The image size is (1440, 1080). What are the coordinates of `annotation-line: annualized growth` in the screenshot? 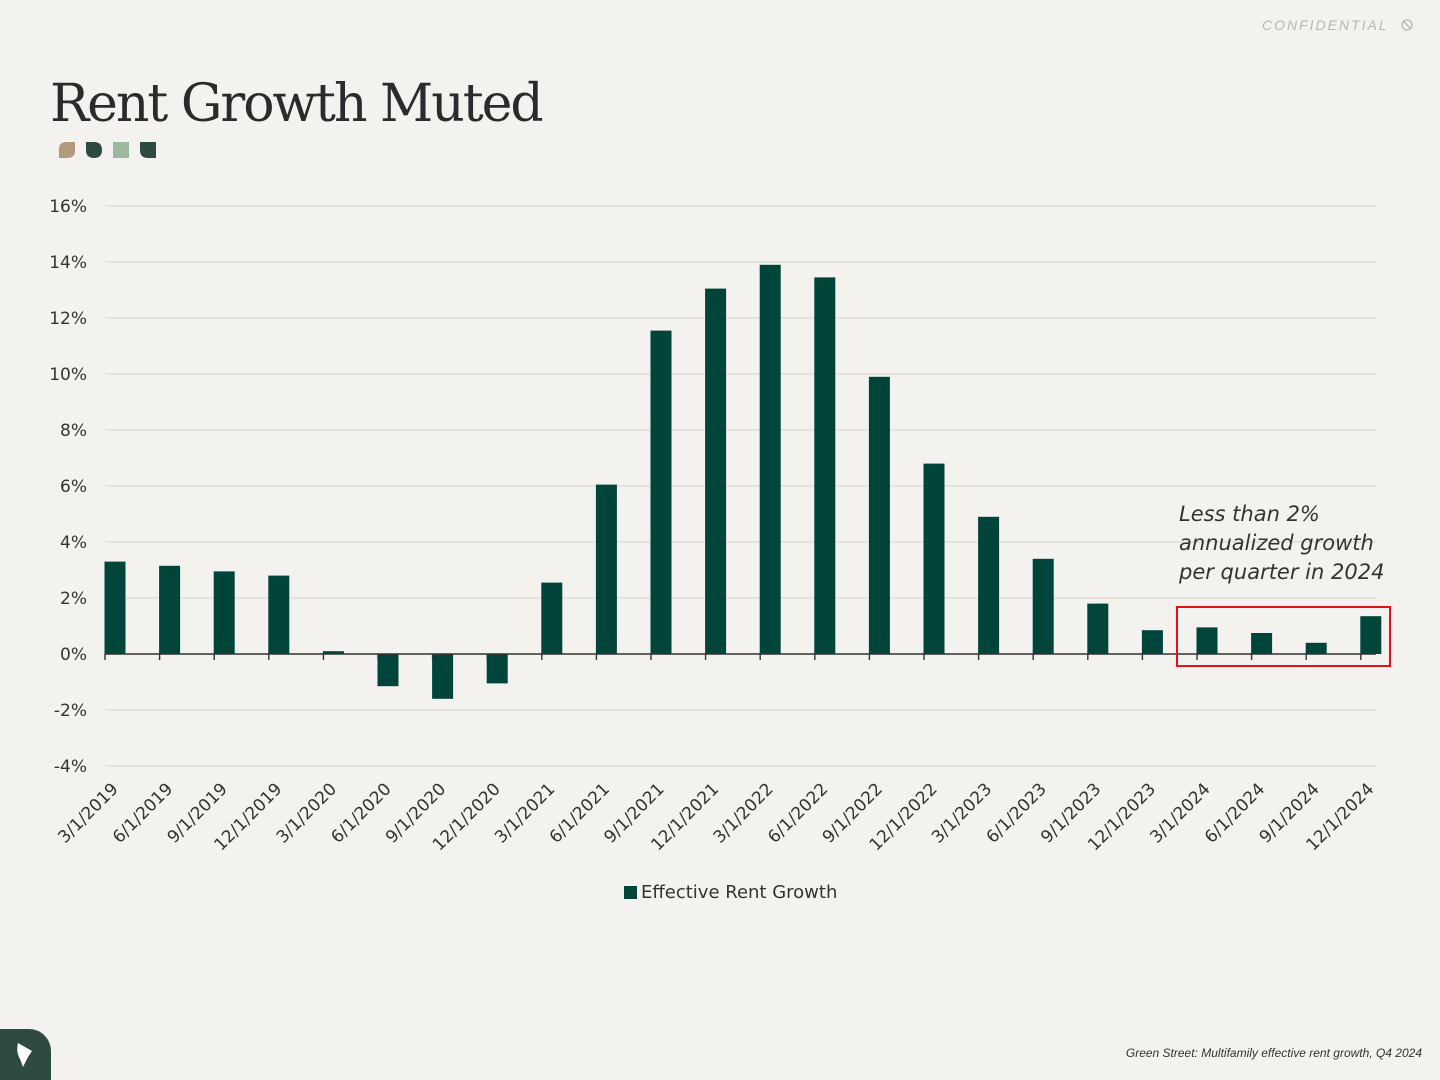 It's located at (1276, 543).